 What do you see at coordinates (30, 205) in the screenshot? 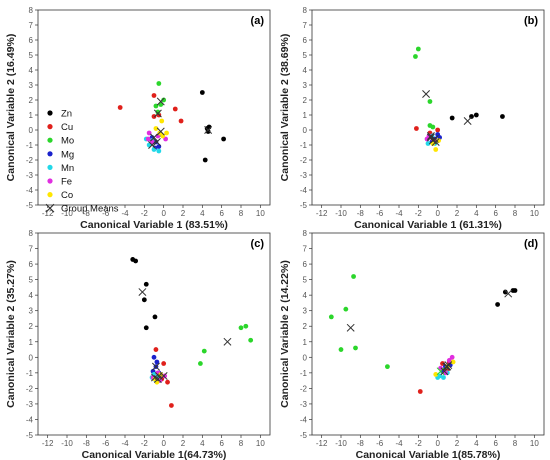
I see `y-tick-label: -5` at bounding box center [30, 205].